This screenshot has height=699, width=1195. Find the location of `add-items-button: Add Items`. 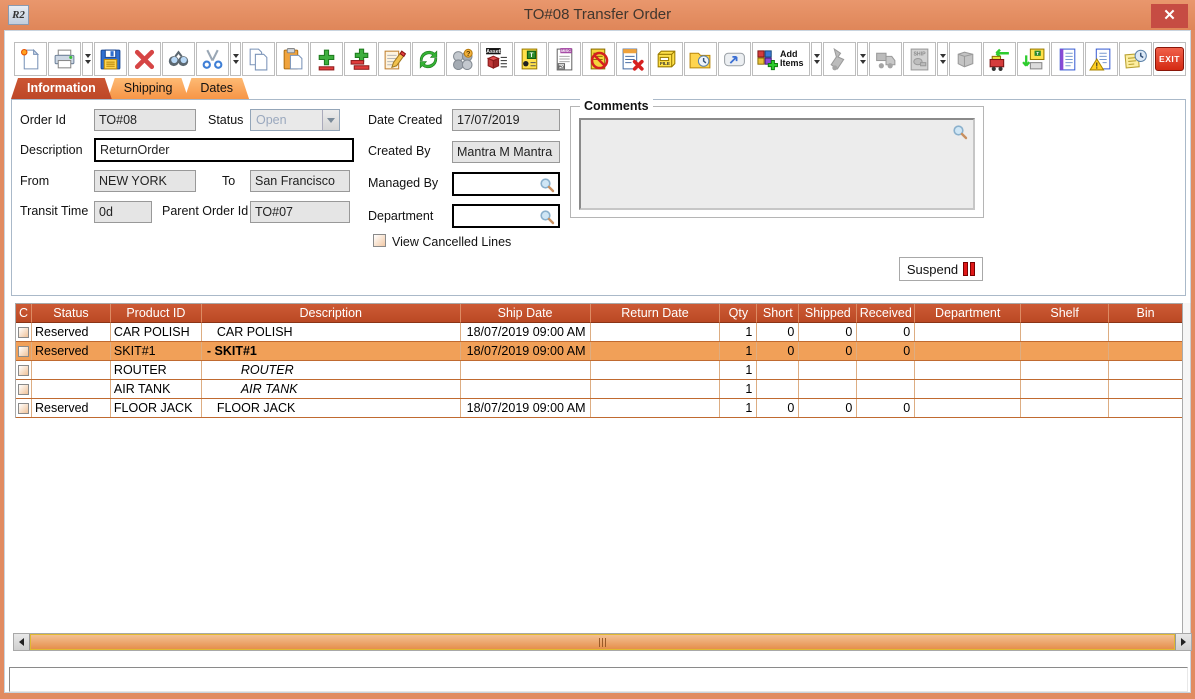

add-items-button: Add Items is located at coordinates (781, 59).